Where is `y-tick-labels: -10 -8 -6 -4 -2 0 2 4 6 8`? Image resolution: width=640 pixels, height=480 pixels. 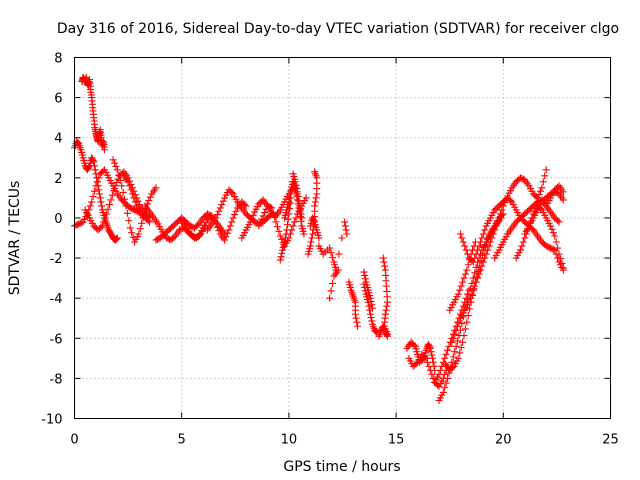 y-tick-labels: -10 -8 -6 -4 -2 0 2 4 6 8 is located at coordinates (51, 240).